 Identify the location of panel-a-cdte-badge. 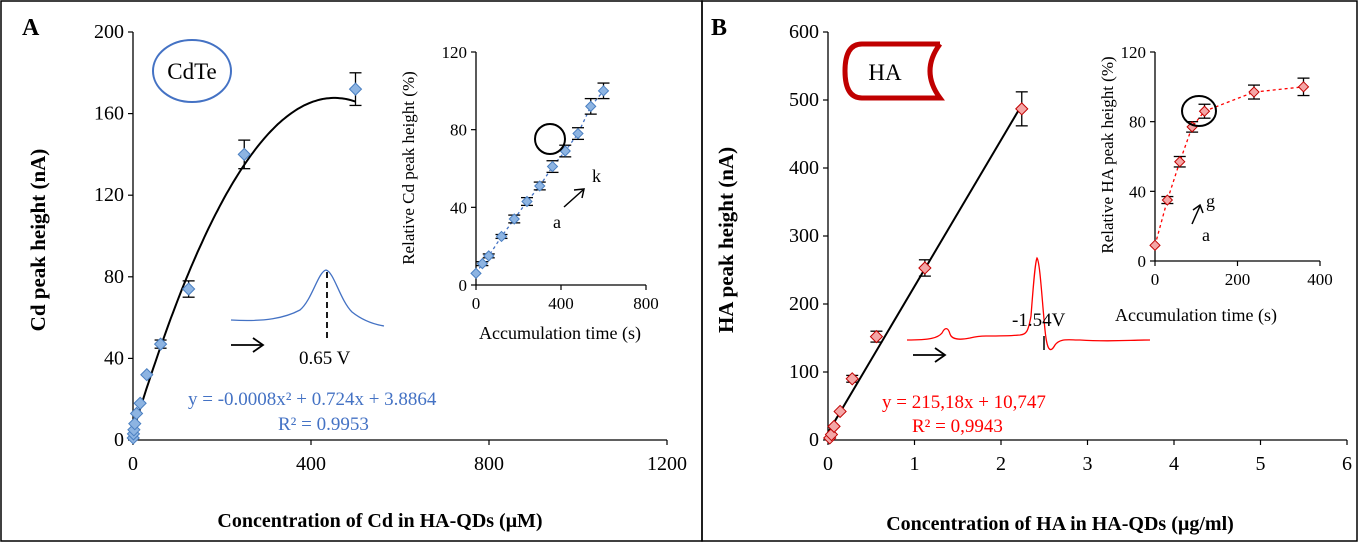
(192, 71).